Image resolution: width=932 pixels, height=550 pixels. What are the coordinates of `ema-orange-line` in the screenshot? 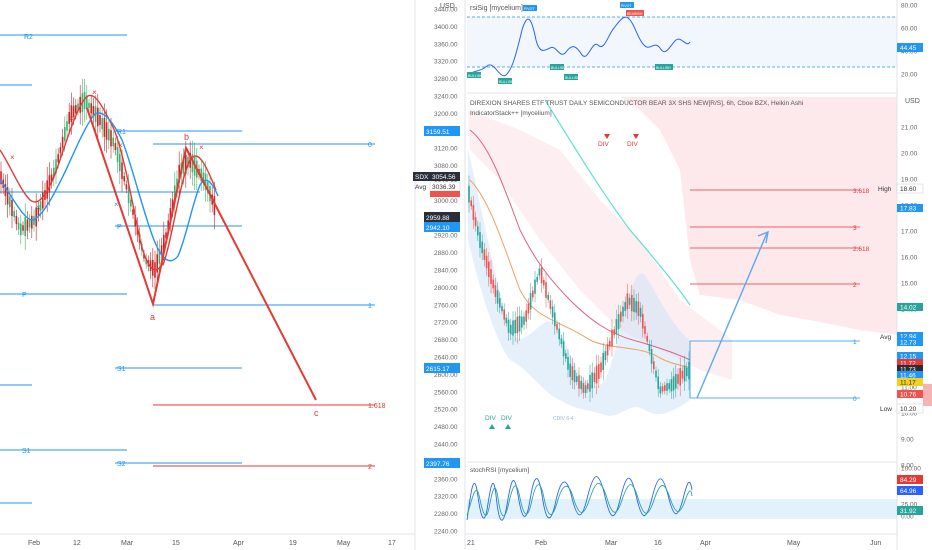 It's located at (580, 274).